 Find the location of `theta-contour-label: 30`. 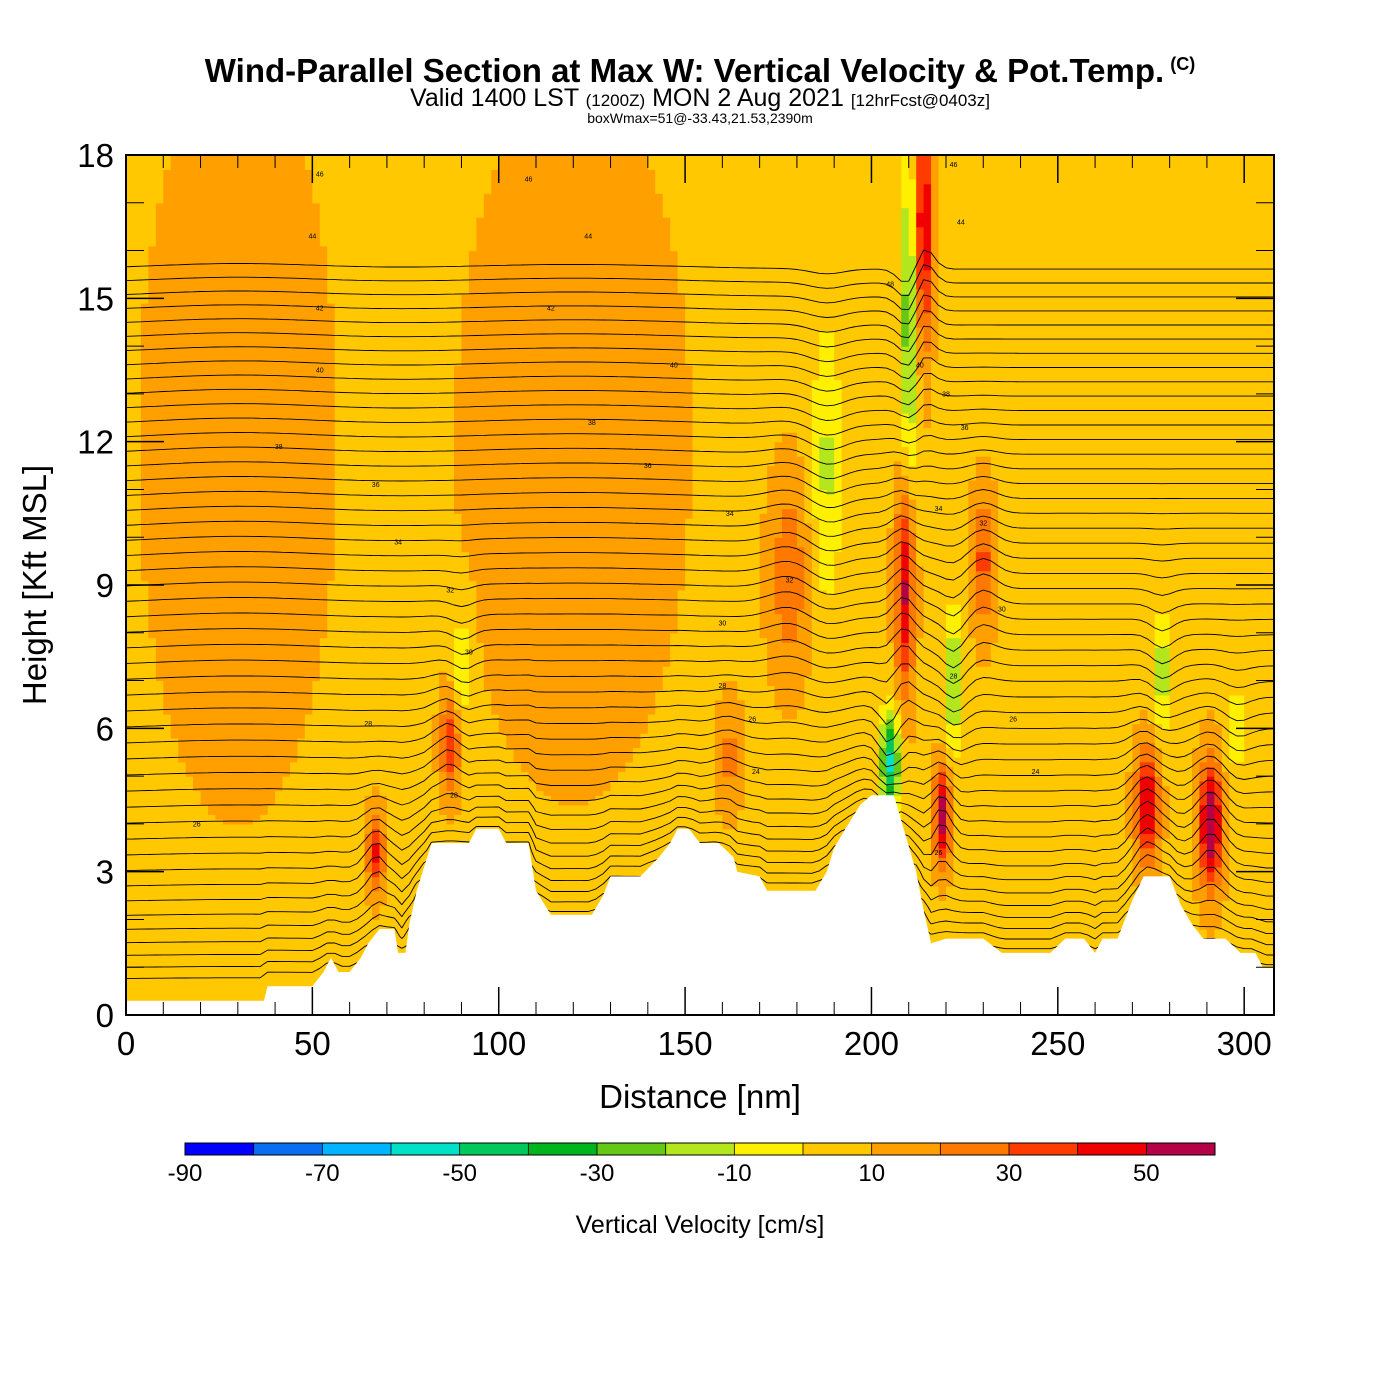

theta-contour-label: 30 is located at coordinates (469, 652).